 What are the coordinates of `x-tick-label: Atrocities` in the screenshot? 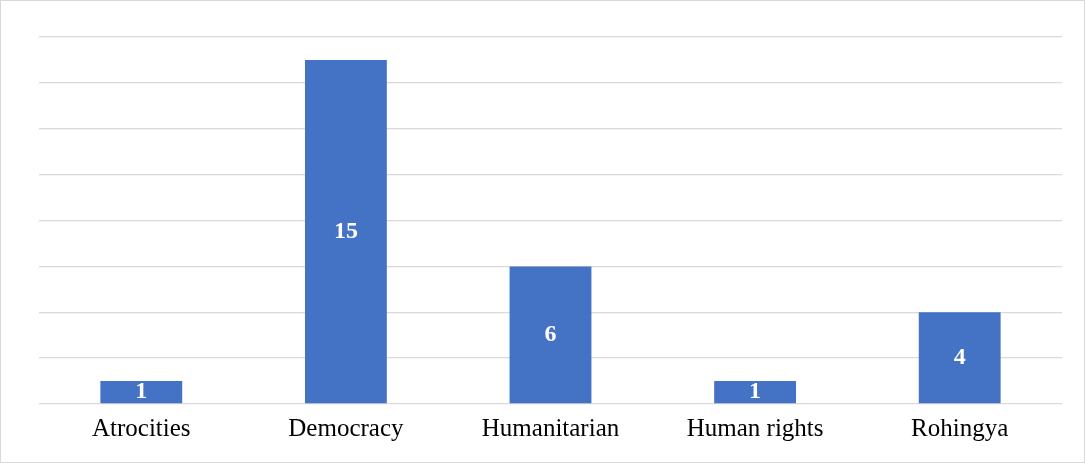 It's located at (141, 427).